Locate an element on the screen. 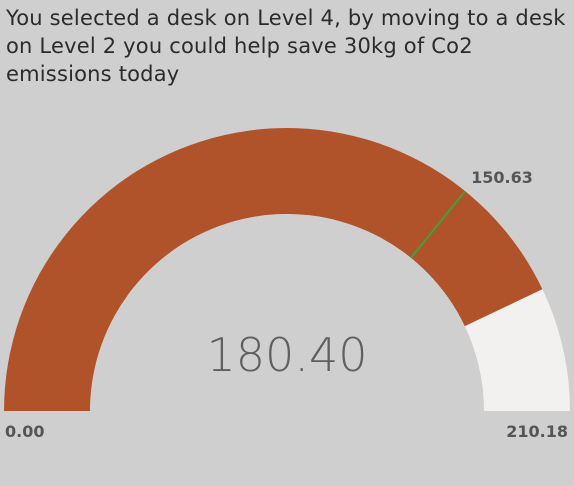  gauge-target-line is located at coordinates (438, 224).